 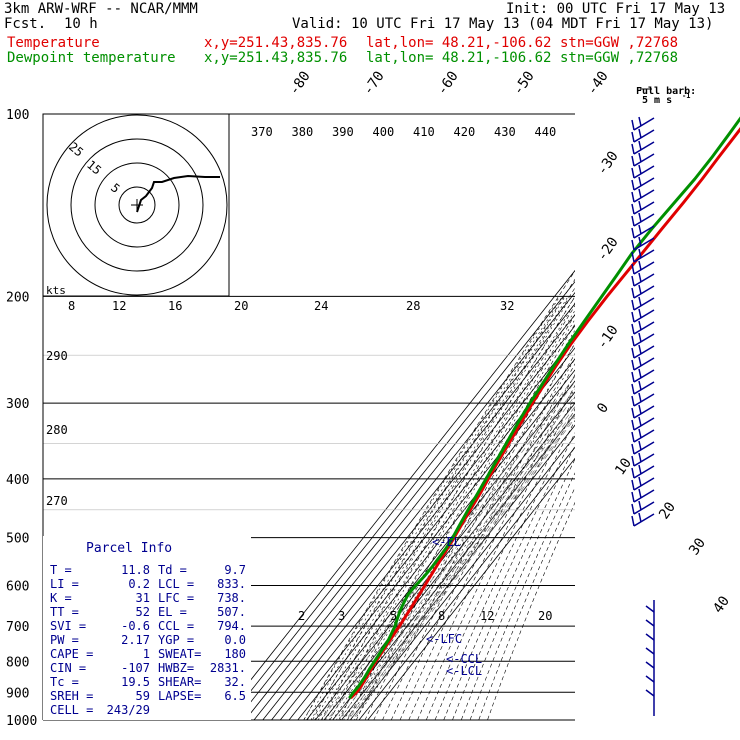 What do you see at coordinates (608, 337) in the screenshot?
I see `isotherm-label: -10` at bounding box center [608, 337].